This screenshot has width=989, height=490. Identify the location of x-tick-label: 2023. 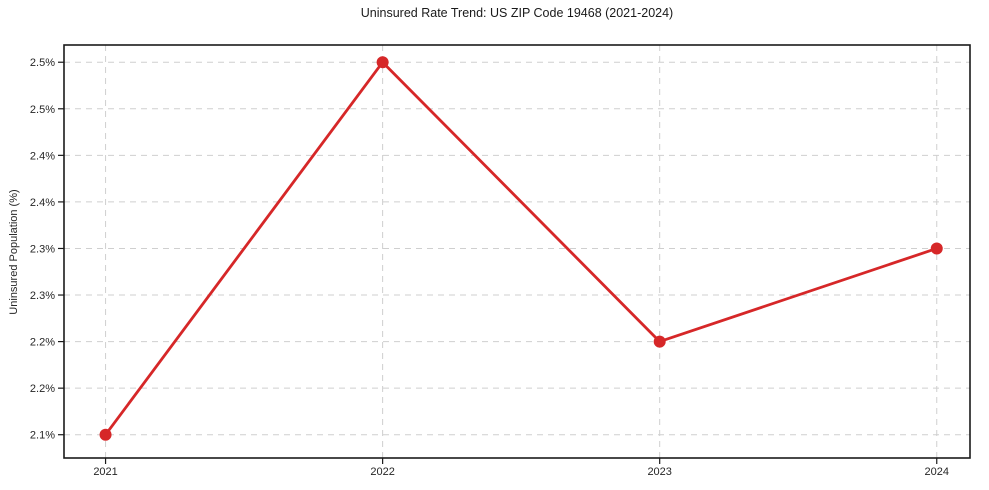
(659, 472).